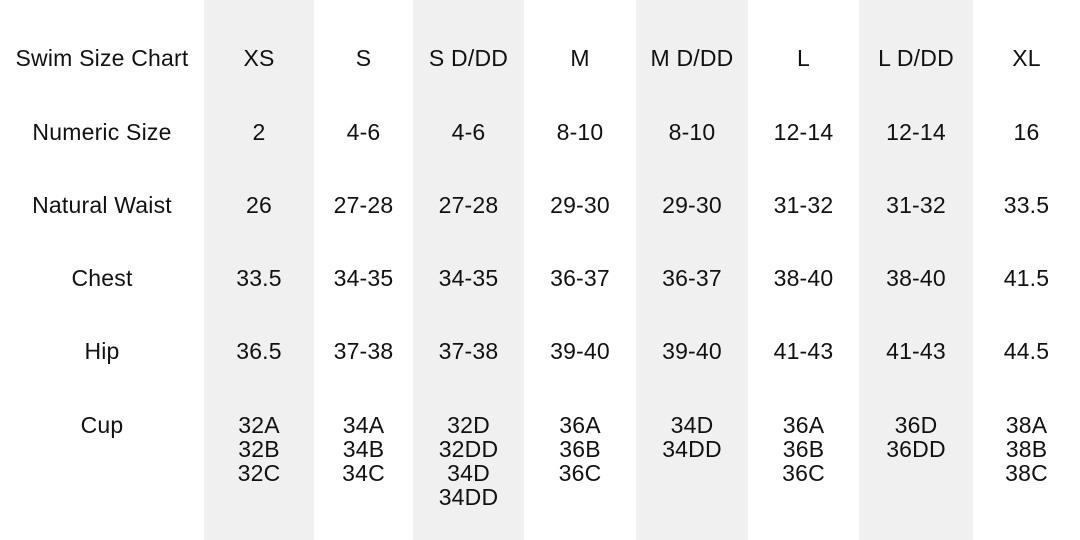 The image size is (1080, 540). Describe the element at coordinates (259, 204) in the screenshot. I see `cell: 26` at that location.